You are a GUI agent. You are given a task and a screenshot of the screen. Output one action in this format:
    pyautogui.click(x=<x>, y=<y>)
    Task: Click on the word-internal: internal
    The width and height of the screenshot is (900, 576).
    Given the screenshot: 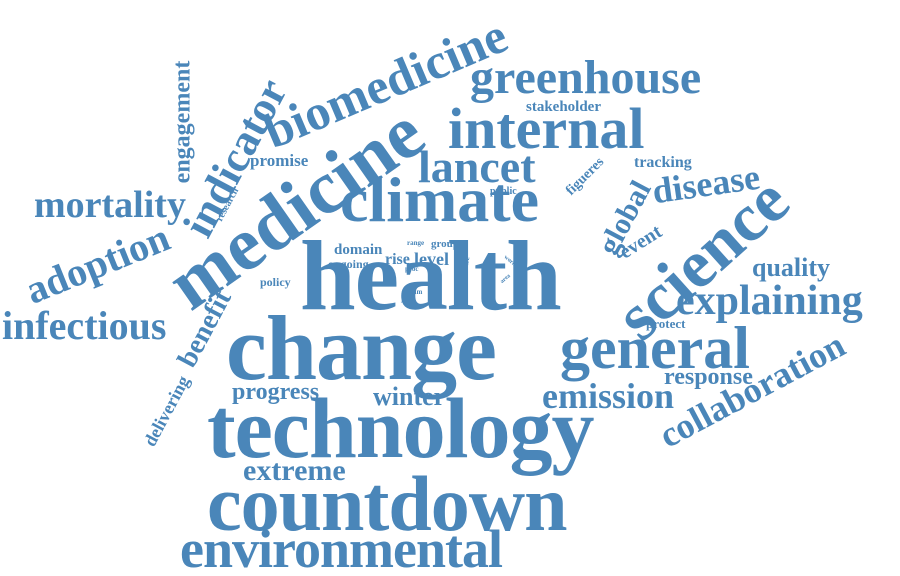 What is the action you would take?
    pyautogui.click(x=546, y=128)
    